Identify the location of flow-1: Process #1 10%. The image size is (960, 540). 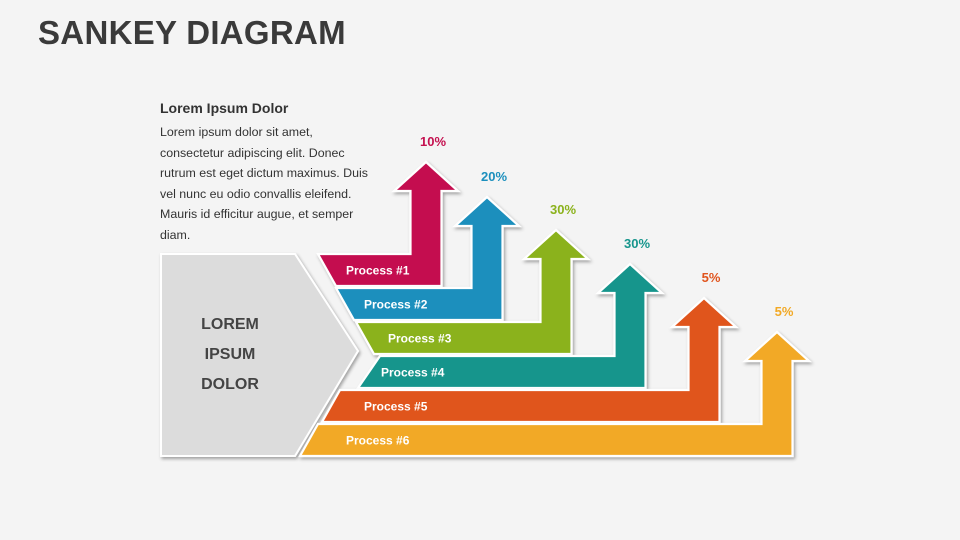
(388, 211).